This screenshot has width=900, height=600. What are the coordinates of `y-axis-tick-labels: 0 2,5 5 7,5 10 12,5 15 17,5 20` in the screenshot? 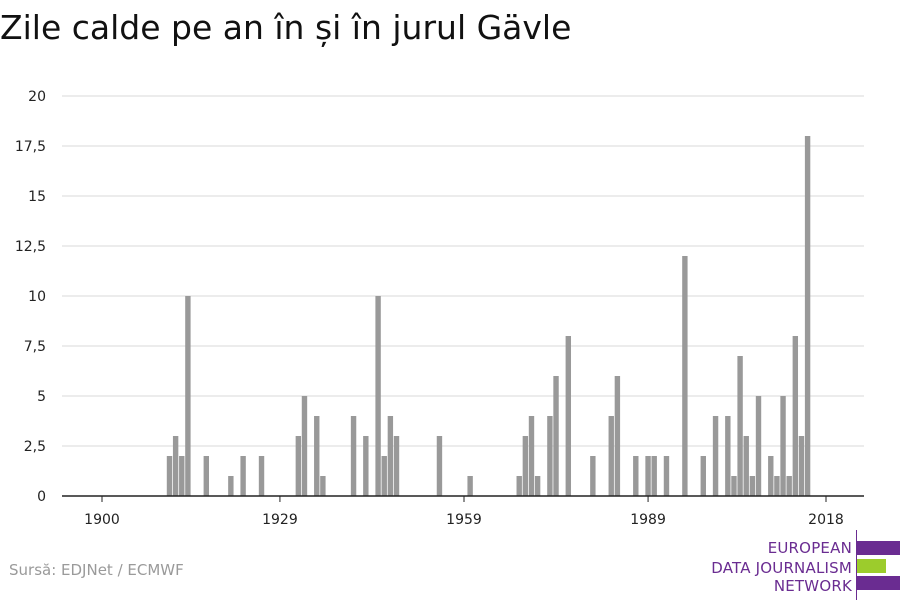 It's located at (30, 297).